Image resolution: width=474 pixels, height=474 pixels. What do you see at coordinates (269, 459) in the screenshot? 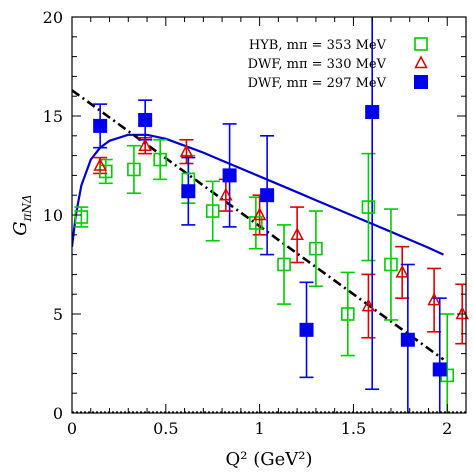
I see `x-axis-title: Q² (GeV²)` at bounding box center [269, 459].